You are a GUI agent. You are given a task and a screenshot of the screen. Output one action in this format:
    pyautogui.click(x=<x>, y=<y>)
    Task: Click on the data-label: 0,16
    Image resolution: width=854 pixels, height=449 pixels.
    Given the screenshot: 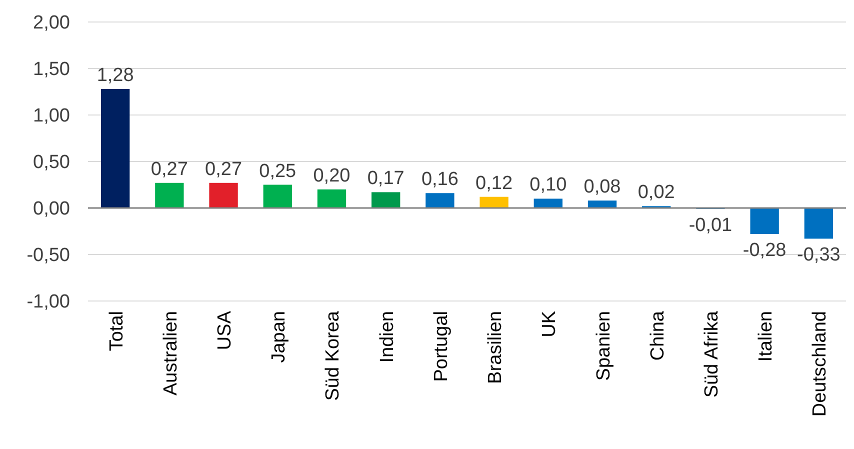 What is the action you would take?
    pyautogui.click(x=439, y=179)
    